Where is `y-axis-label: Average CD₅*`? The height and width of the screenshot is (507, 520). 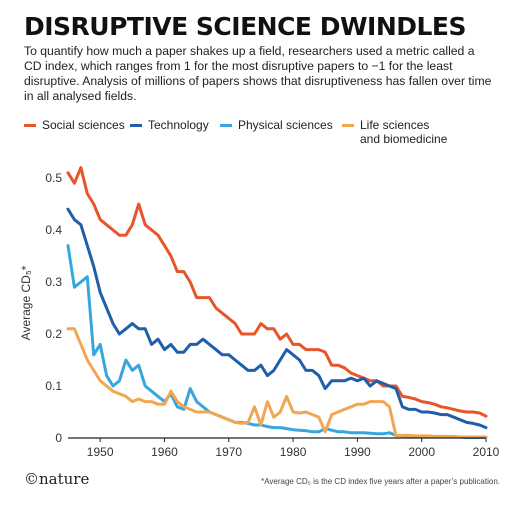 y-axis-label: Average CD₅* is located at coordinates (26, 302).